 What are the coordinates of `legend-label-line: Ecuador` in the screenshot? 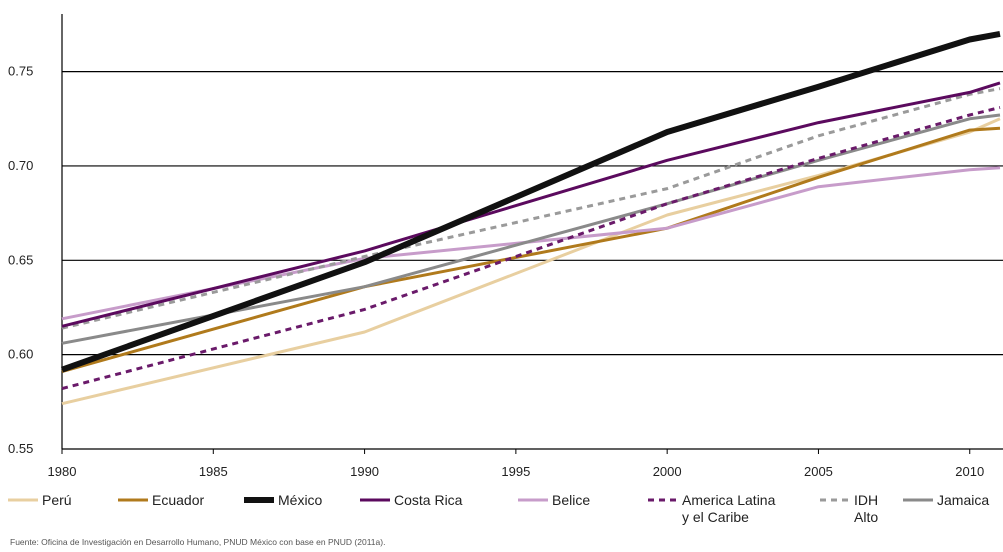 It's located at (178, 500).